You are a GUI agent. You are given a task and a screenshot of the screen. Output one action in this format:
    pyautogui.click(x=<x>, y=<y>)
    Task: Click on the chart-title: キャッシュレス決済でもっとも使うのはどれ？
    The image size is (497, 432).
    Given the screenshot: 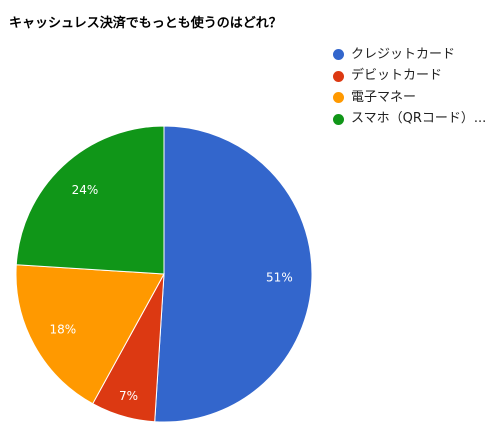 What is the action you would take?
    pyautogui.click(x=145, y=23)
    